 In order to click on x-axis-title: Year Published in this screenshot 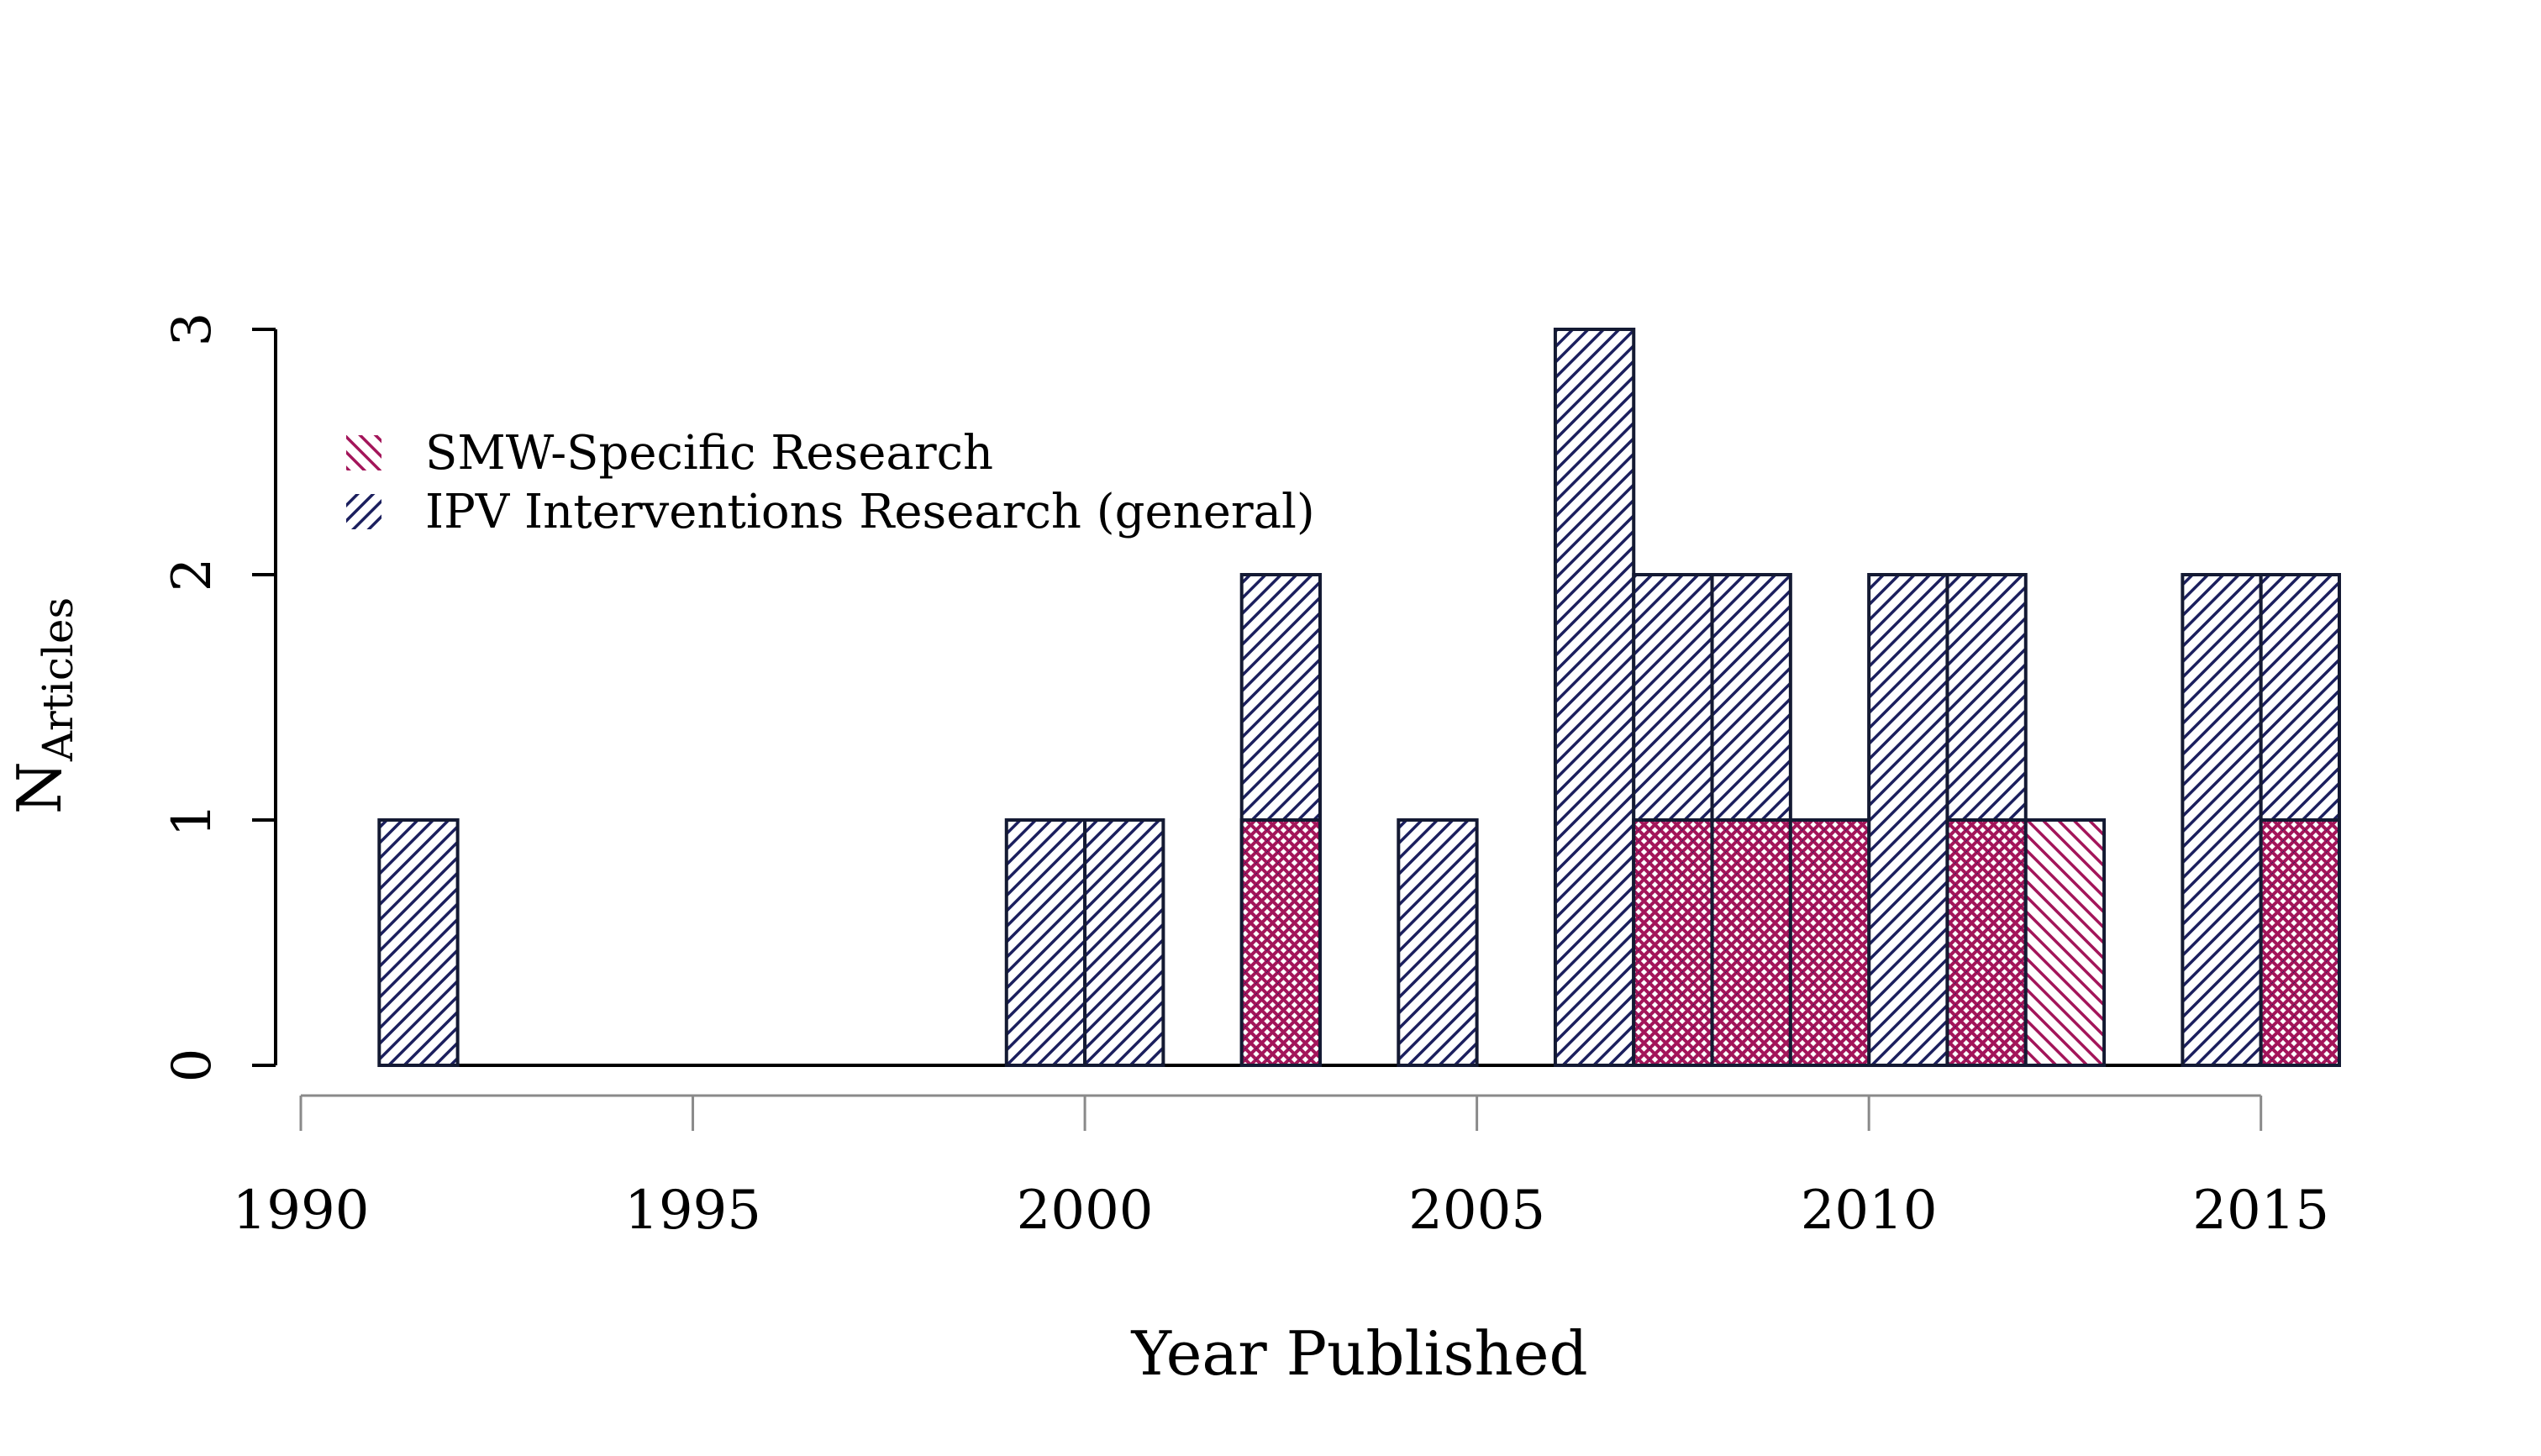, I will do `click(1358, 1353)`.